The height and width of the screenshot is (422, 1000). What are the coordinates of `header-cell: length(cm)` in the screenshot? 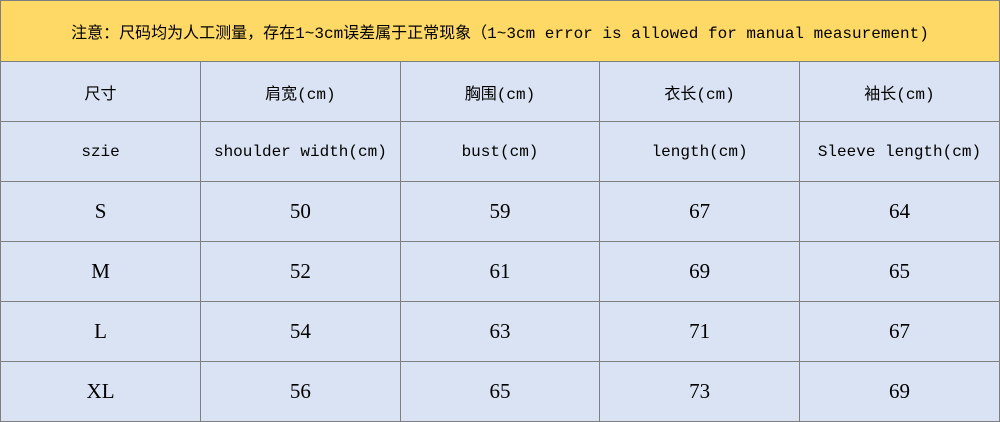 It's located at (699, 151).